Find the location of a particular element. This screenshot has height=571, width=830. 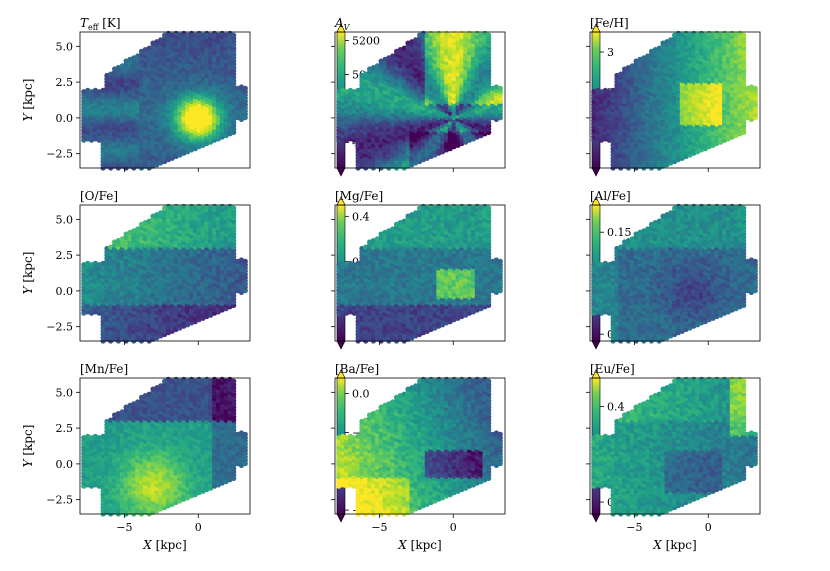

panel-feh: [Fe/H]−0.4−0.2 is located at coordinates (673, 94).